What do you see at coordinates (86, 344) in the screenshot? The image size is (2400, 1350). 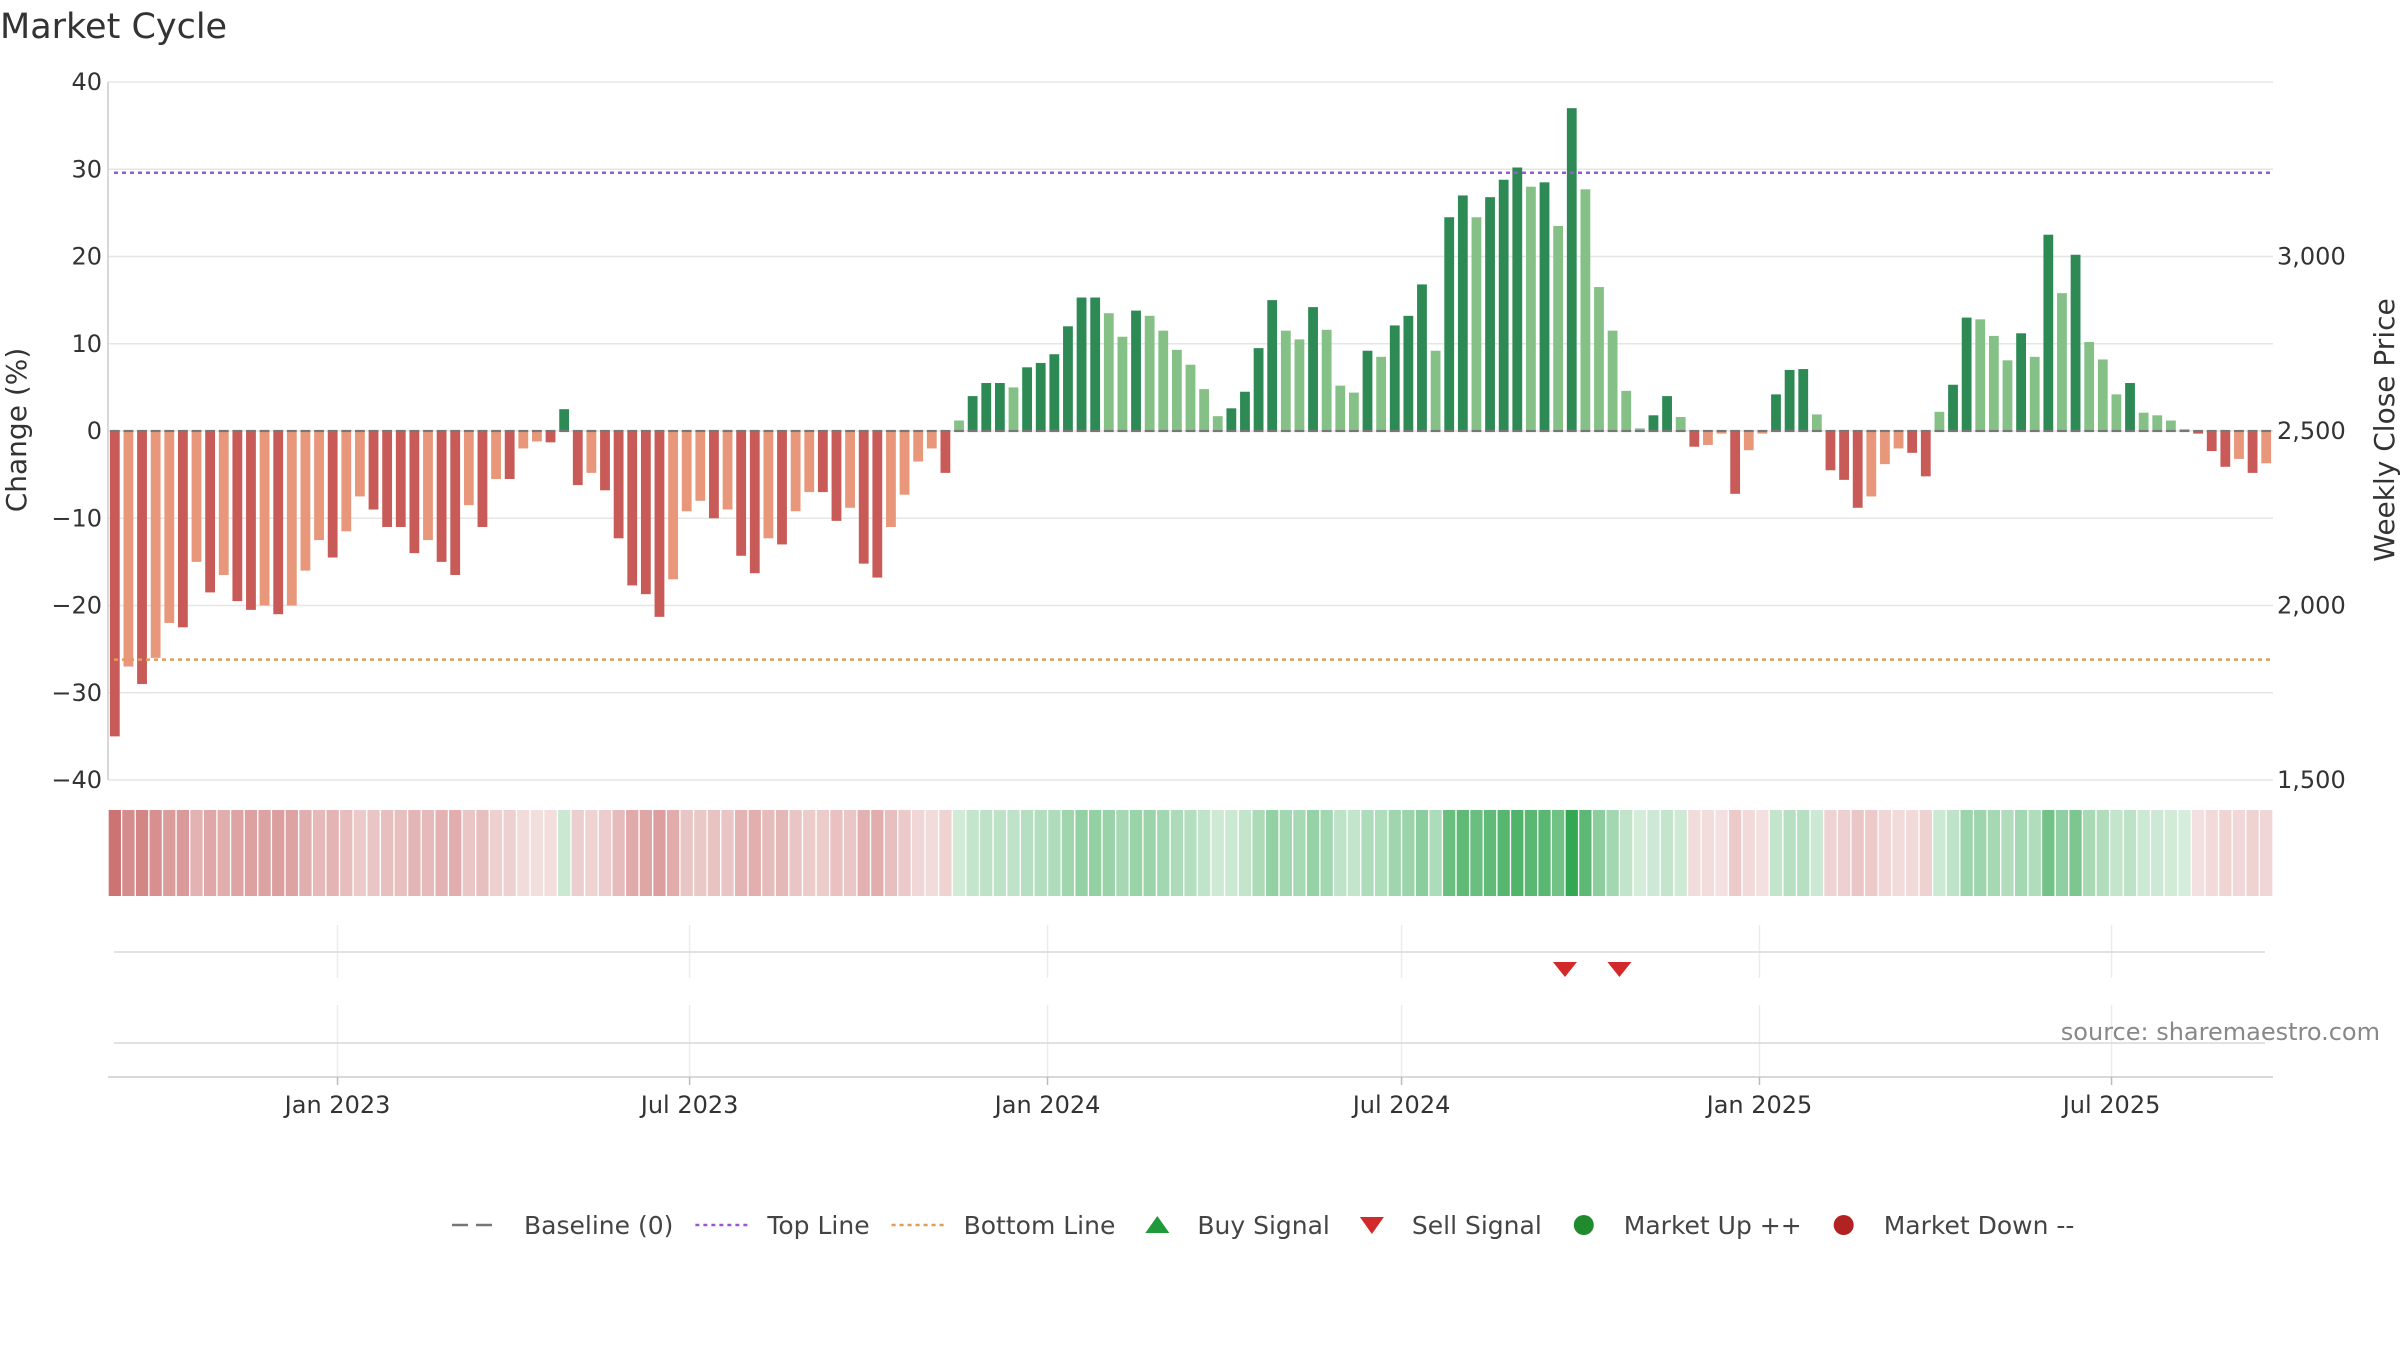 I see `y-tick-label-left: 10` at bounding box center [86, 344].